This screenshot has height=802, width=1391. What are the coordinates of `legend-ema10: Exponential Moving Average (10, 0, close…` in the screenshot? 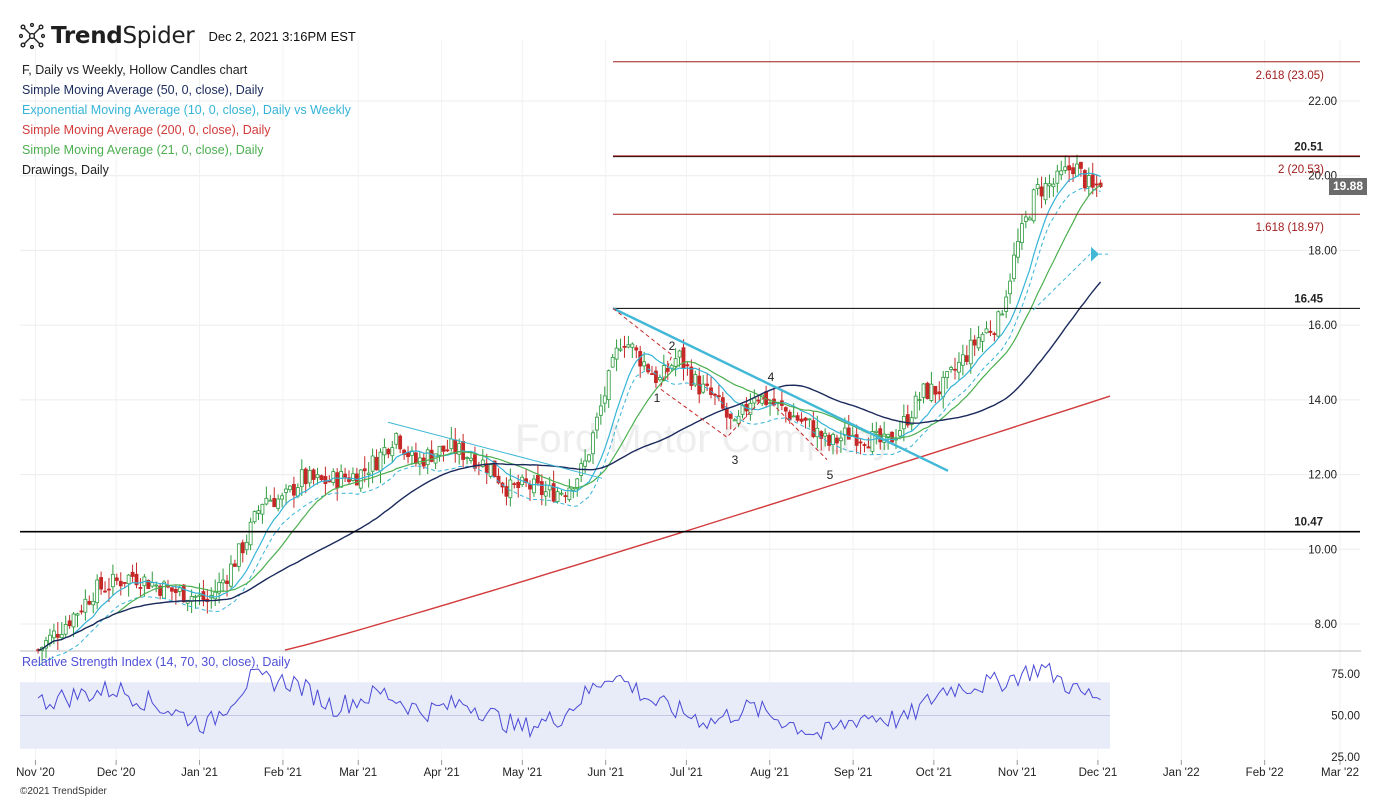 It's located at (186, 110).